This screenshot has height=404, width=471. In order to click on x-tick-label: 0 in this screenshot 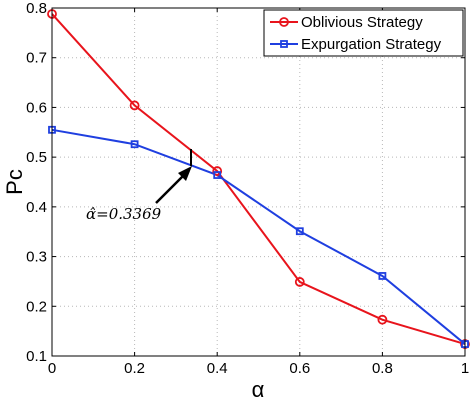, I will do `click(52, 368)`.